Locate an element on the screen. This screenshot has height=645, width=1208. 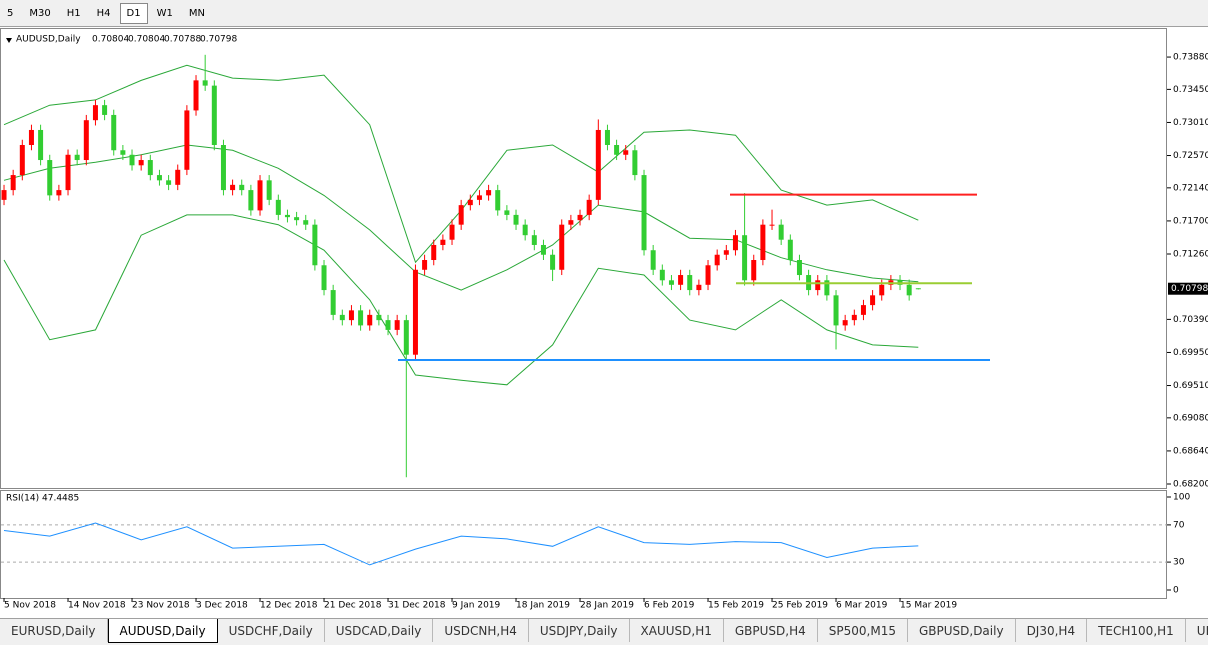
chart-tab: SP500,M15 is located at coordinates (863, 630).